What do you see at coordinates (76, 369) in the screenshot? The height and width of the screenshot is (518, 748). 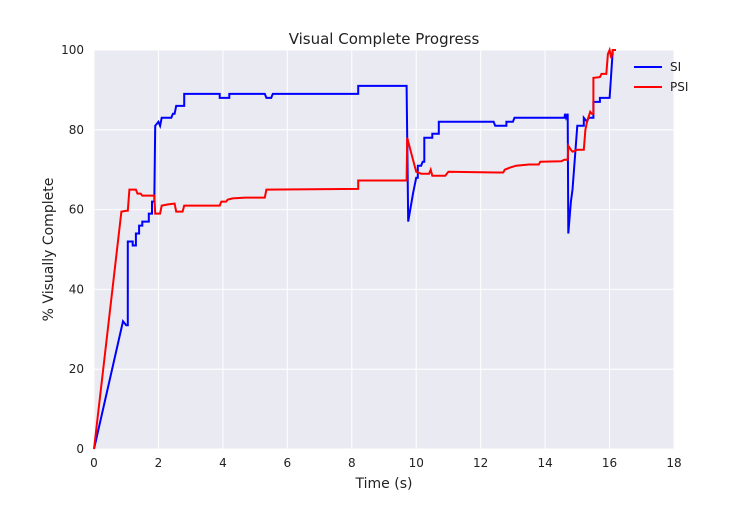 I see `y-tick-label: 20` at bounding box center [76, 369].